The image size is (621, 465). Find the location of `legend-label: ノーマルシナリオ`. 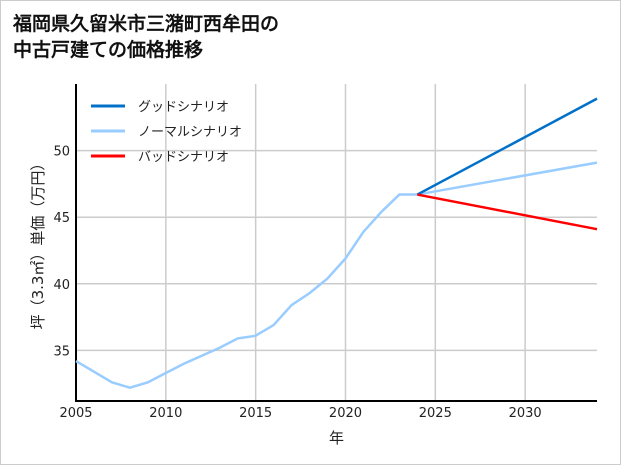

legend-label: ノーマルシナリオ is located at coordinates (190, 132).